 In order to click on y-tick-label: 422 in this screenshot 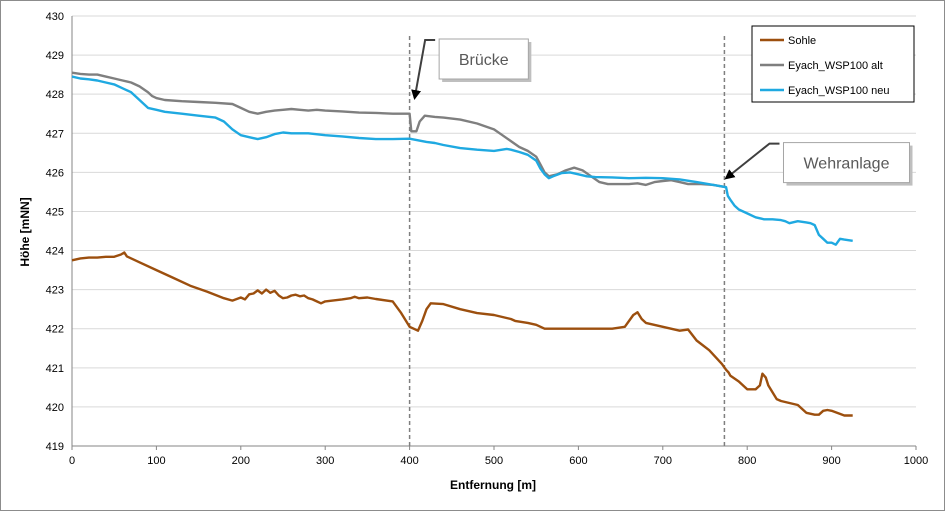, I will do `click(55, 330)`.